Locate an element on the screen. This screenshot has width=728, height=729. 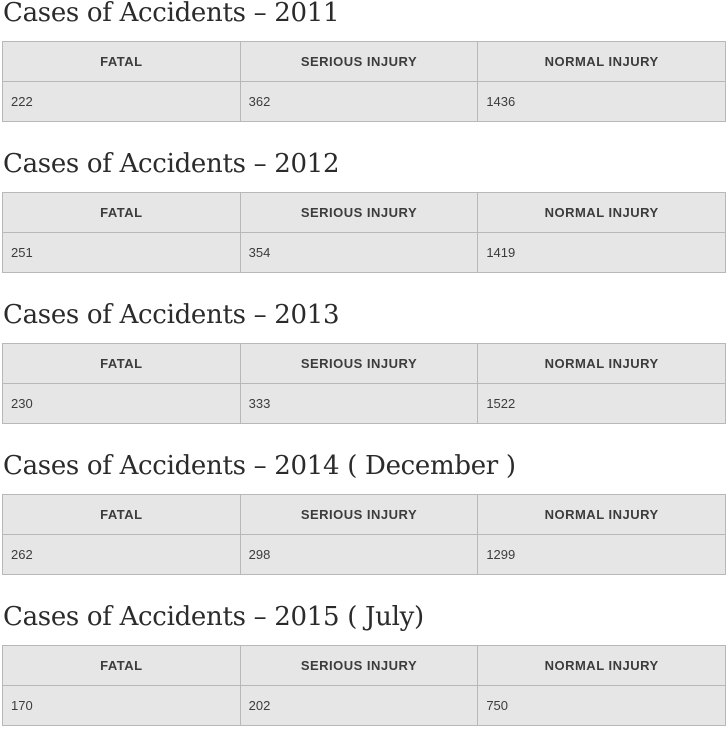
cell-serious-injury: 298 is located at coordinates (359, 554).